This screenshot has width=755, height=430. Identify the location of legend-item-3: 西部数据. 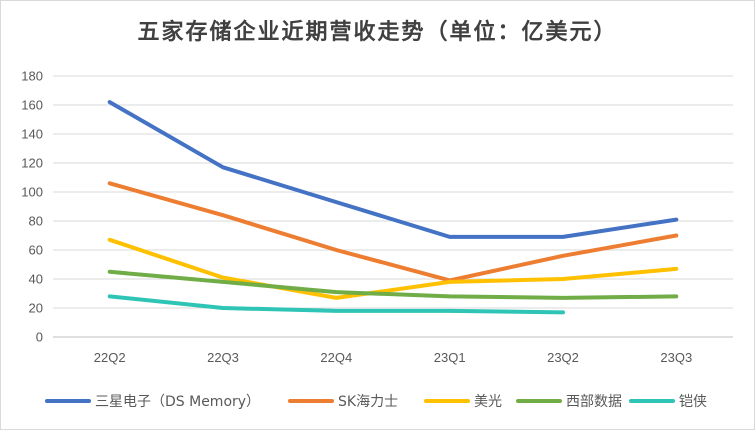
(569, 402).